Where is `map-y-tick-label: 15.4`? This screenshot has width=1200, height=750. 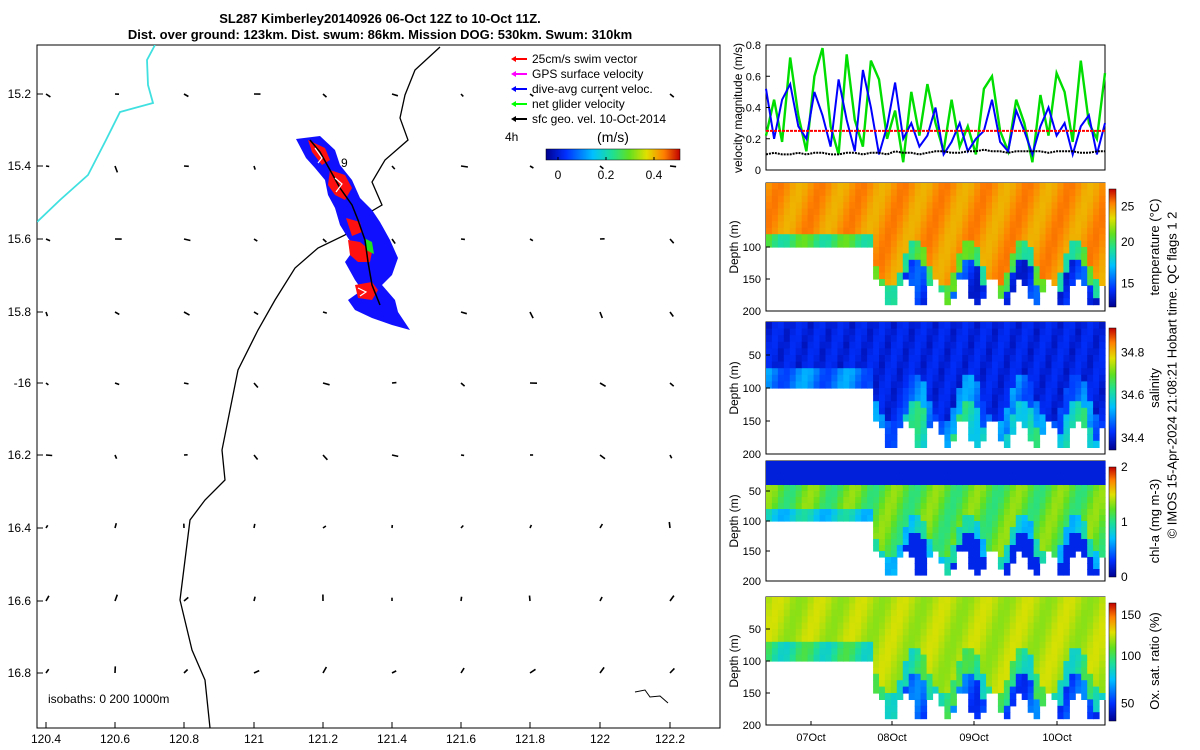 map-y-tick-label: 15.4 is located at coordinates (20, 166).